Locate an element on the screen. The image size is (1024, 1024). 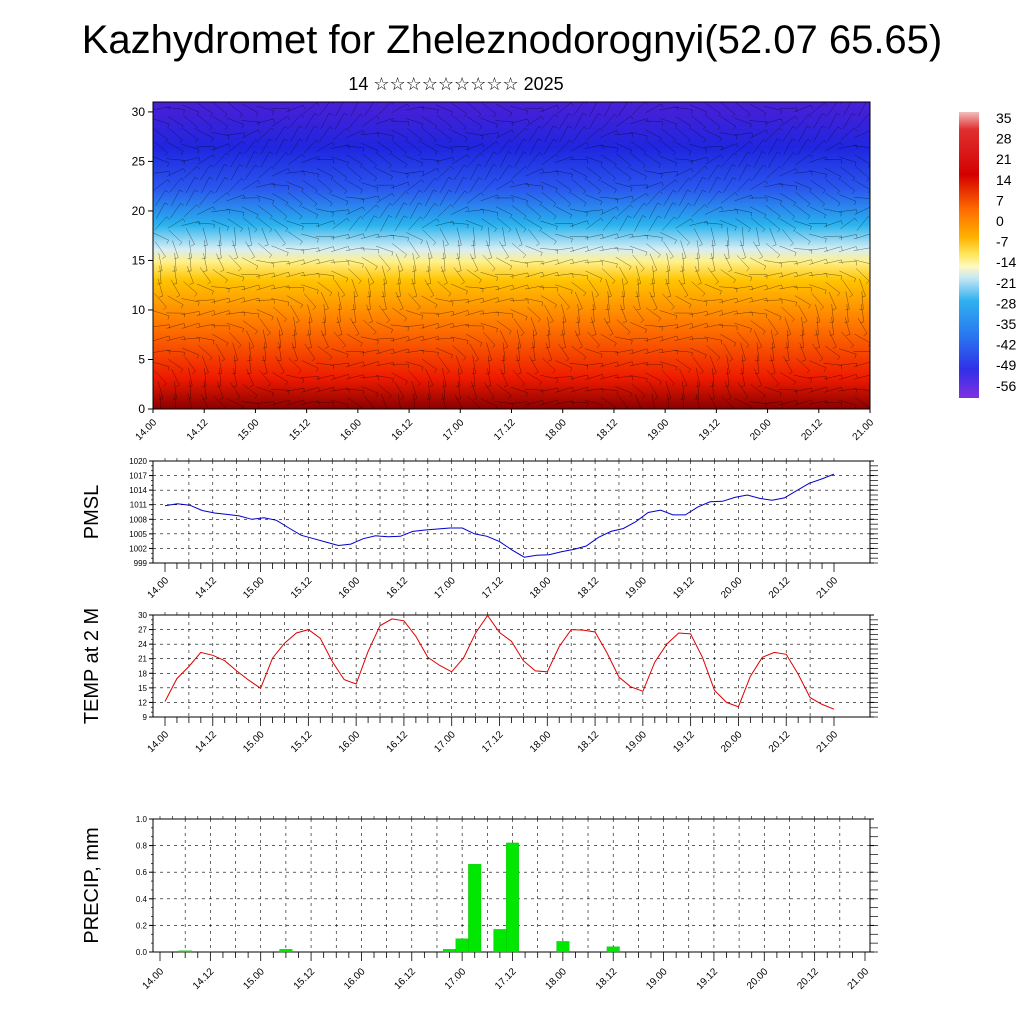
pmsl-y-tick-label: 999 is located at coordinates (141, 563).